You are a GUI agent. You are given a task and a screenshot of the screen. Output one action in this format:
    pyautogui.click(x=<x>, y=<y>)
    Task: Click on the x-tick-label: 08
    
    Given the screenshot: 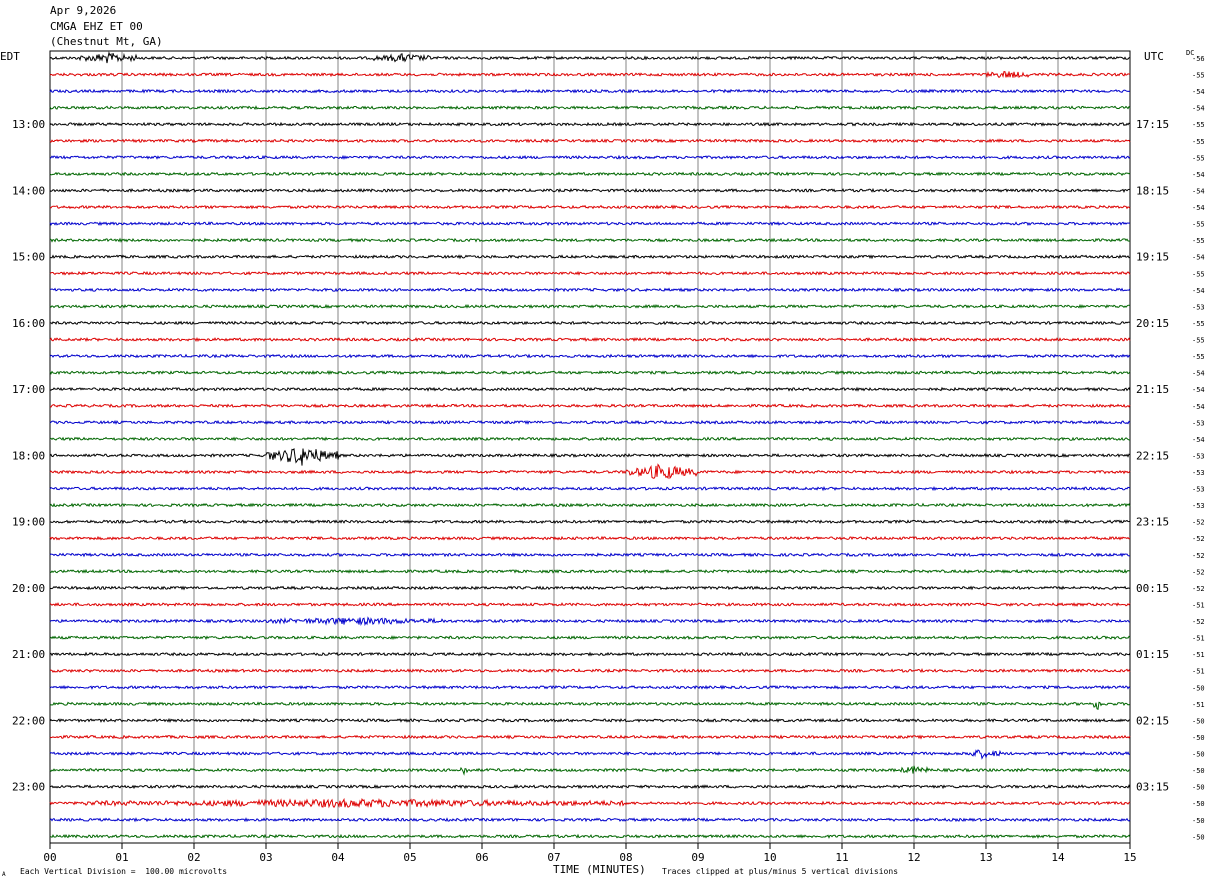 What is the action you would take?
    pyautogui.click(x=625, y=857)
    